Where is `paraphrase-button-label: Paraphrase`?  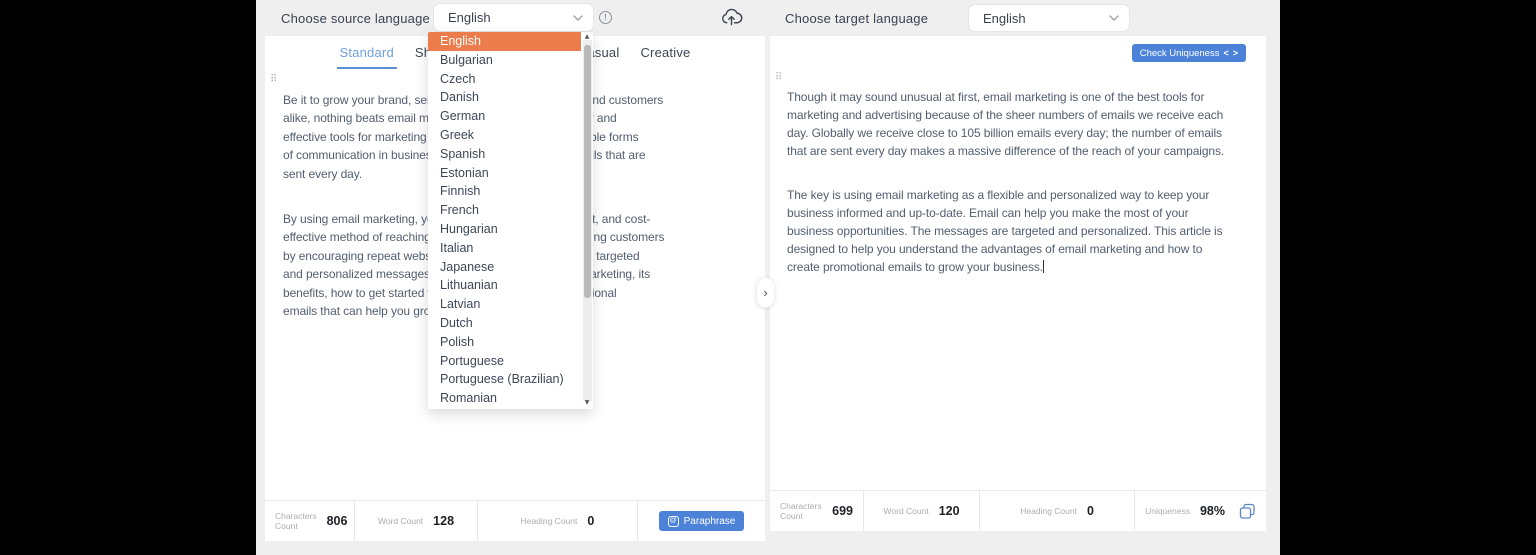 paraphrase-button-label: Paraphrase is located at coordinates (709, 521).